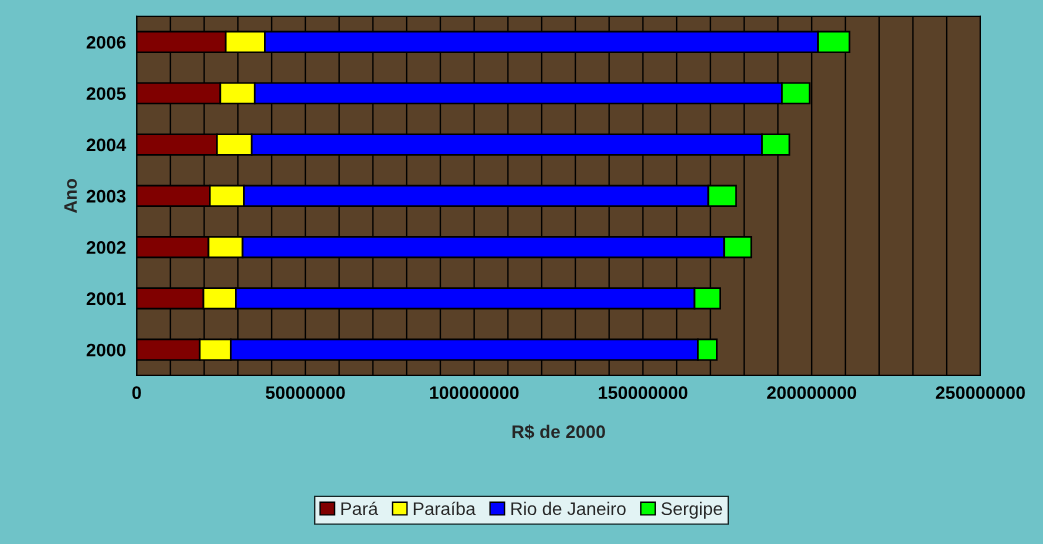  What do you see at coordinates (980, 393) in the screenshot?
I see `x-tick-label: 250000000` at bounding box center [980, 393].